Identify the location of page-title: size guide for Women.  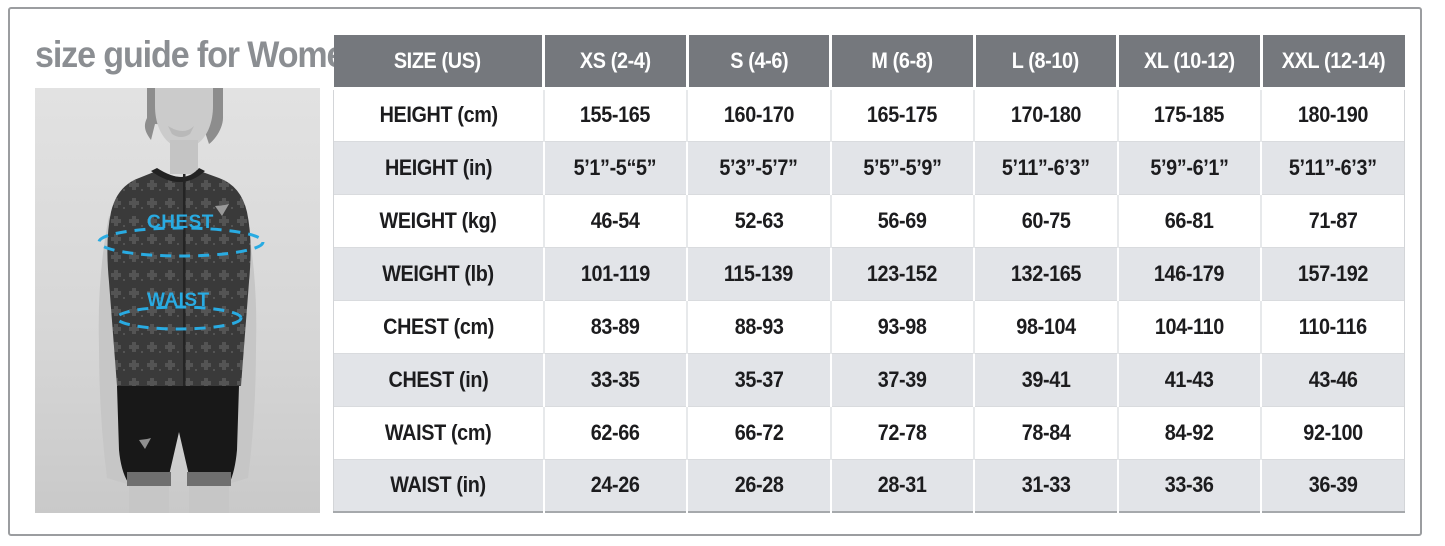
(200, 54).